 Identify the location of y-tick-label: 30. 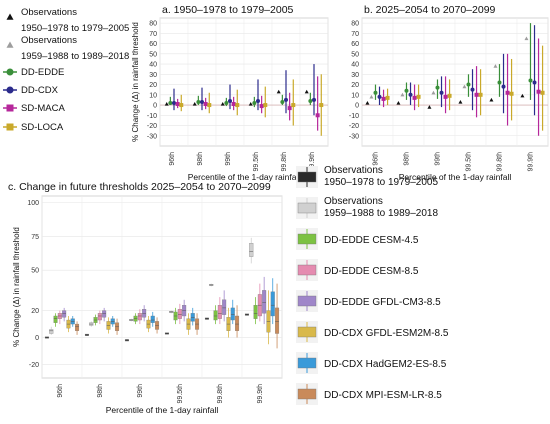
(355, 75).